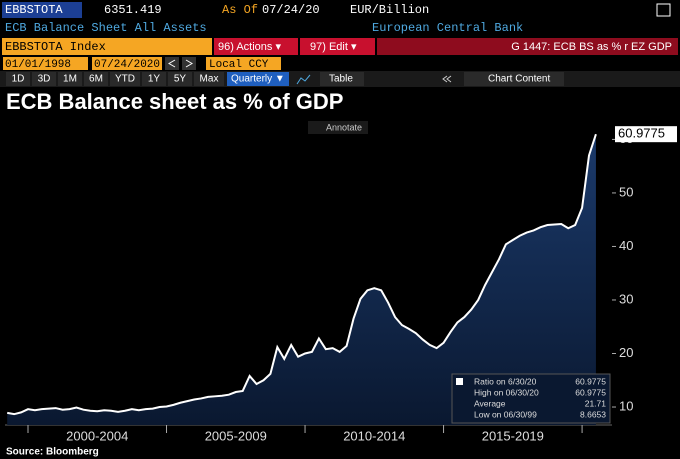 Image resolution: width=680 pixels, height=459 pixels. What do you see at coordinates (291, 10) in the screenshot?
I see `as-of-date: 07/24/20` at bounding box center [291, 10].